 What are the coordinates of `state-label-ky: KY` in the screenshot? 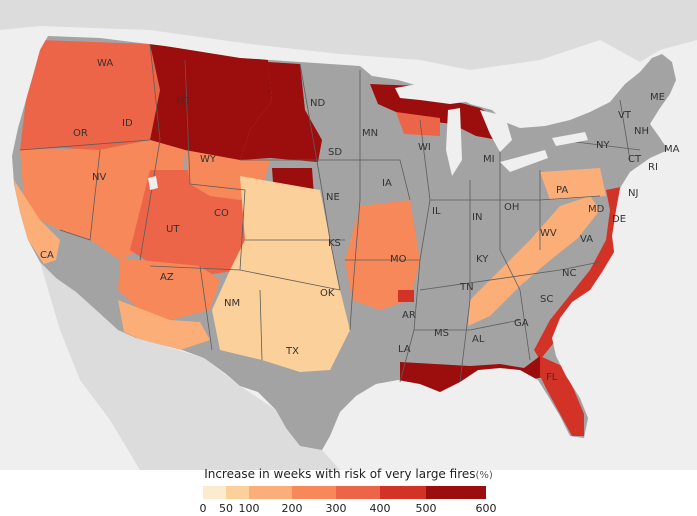 It's located at (482, 259).